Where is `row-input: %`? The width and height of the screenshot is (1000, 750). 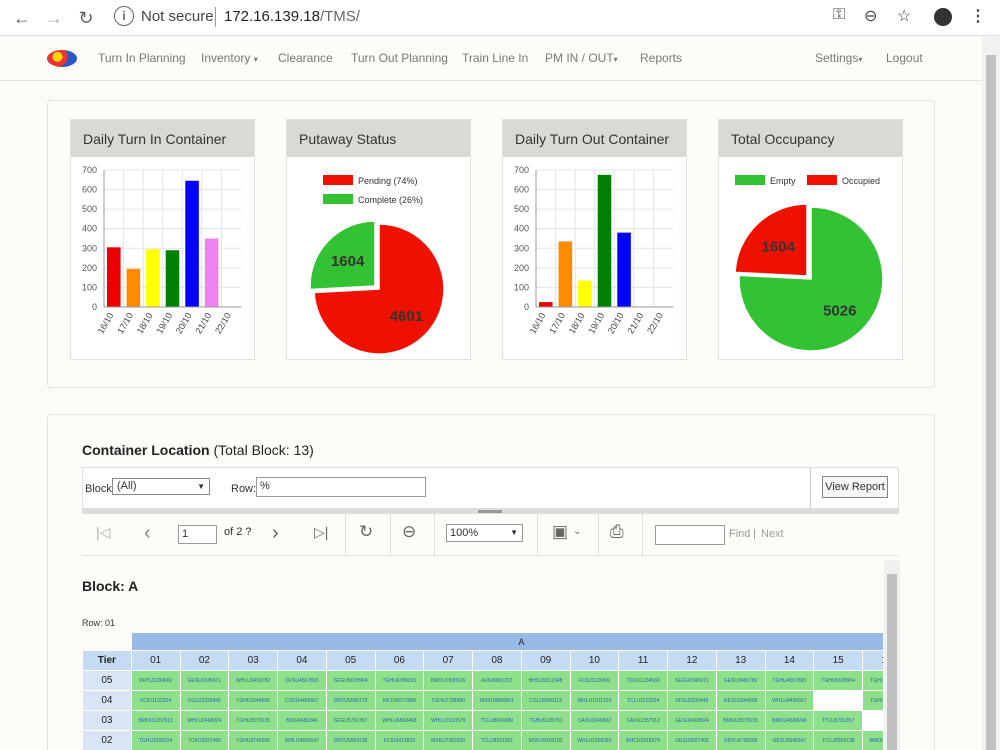
row-input: % is located at coordinates (341, 487).